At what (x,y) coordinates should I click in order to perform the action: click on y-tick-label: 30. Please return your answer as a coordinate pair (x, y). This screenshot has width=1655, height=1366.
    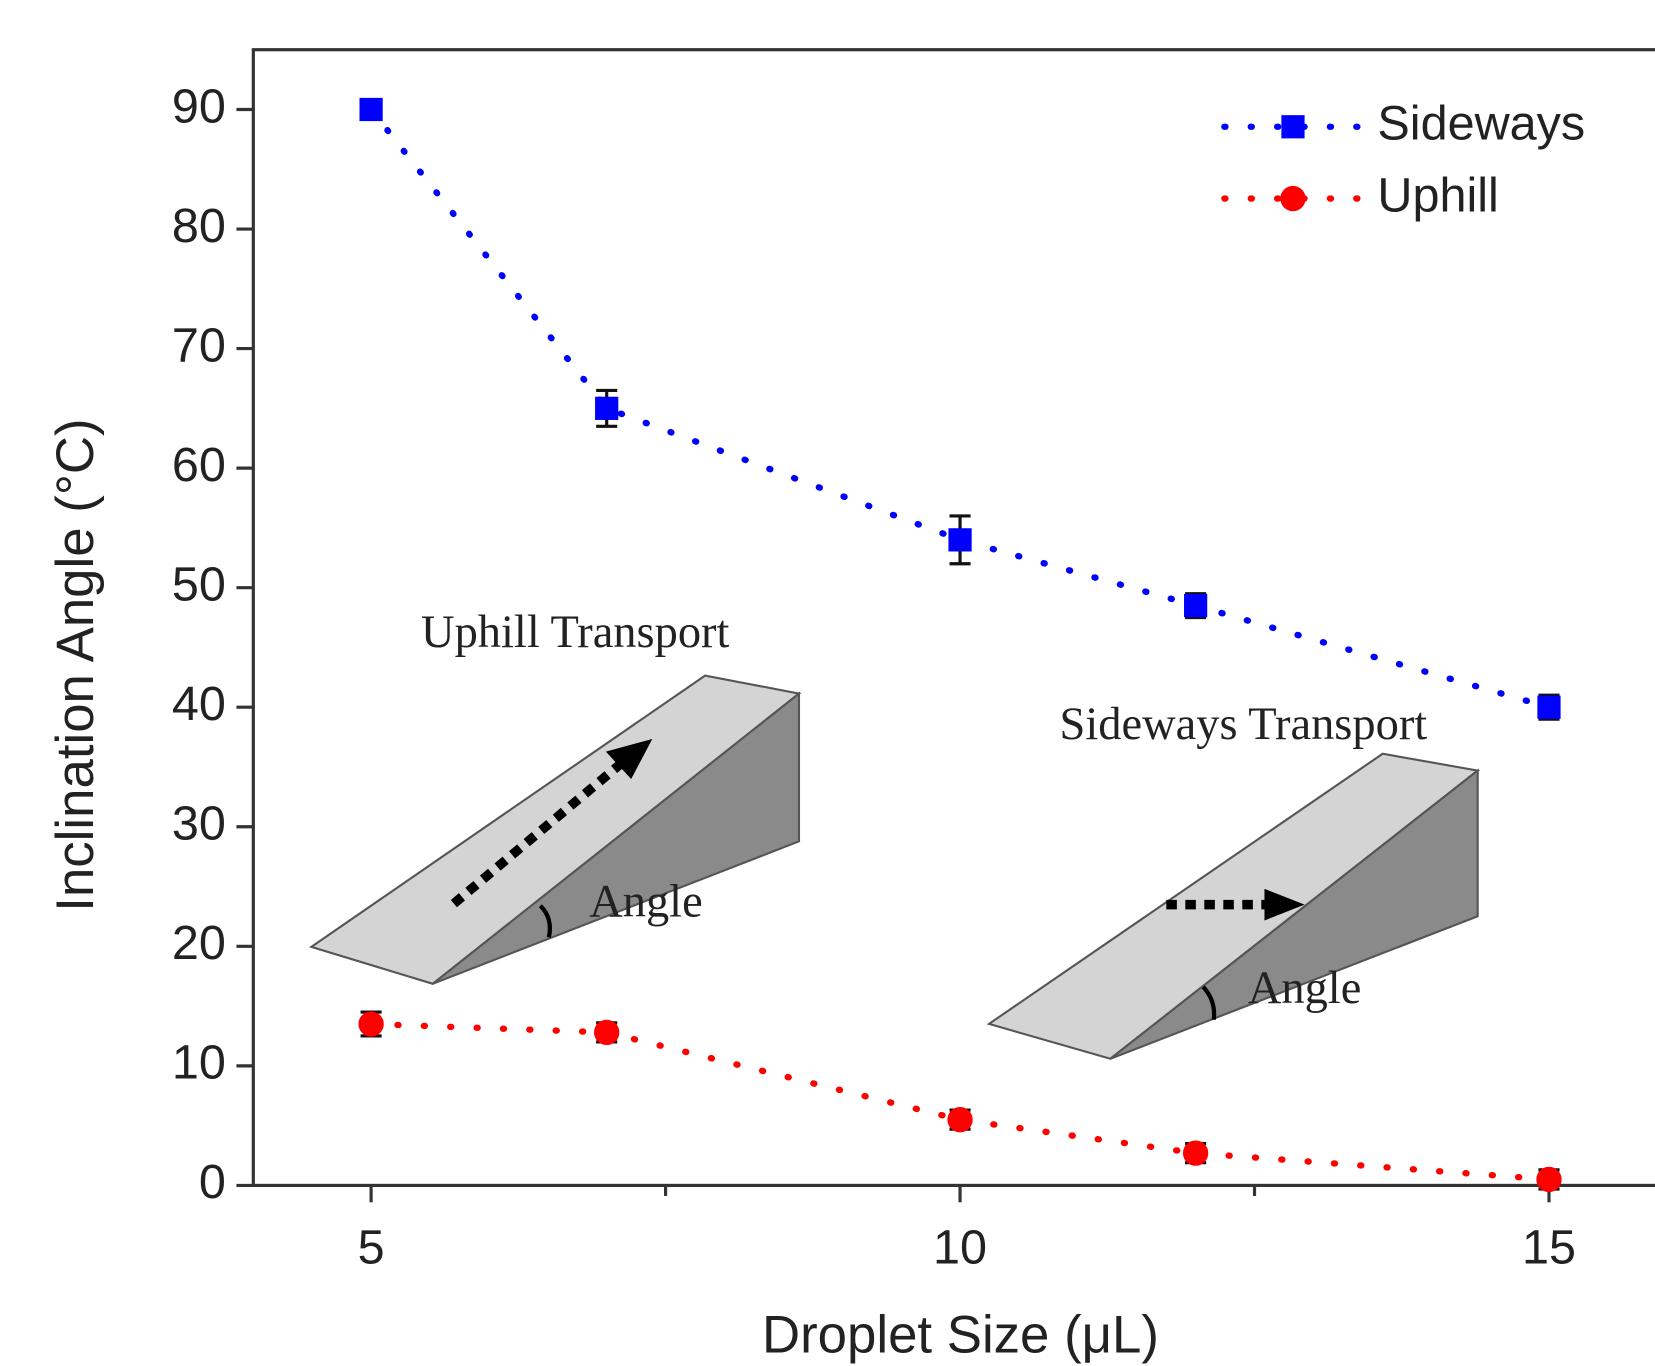
    Looking at the image, I should click on (199, 824).